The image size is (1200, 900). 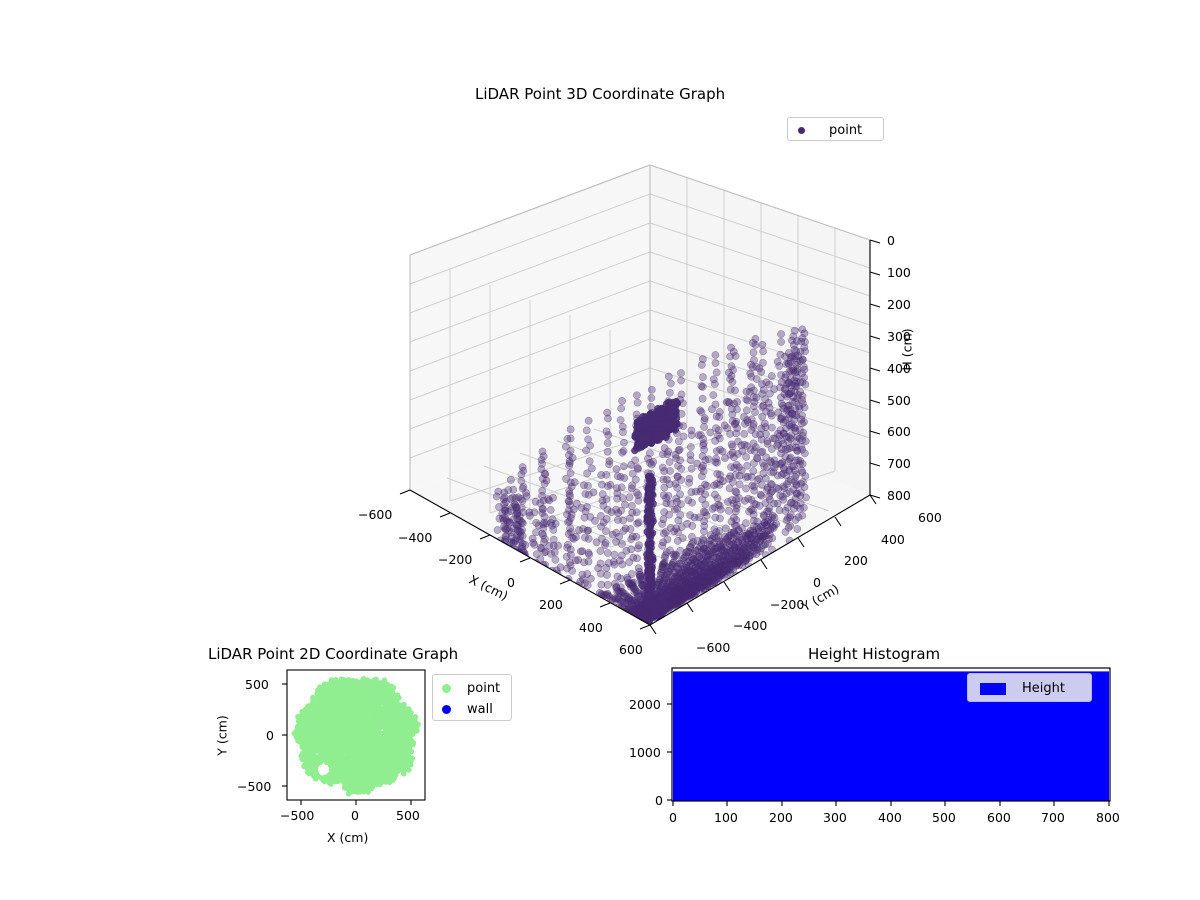 I want to click on scatter3d-htick-5: 500, so click(x=899, y=400).